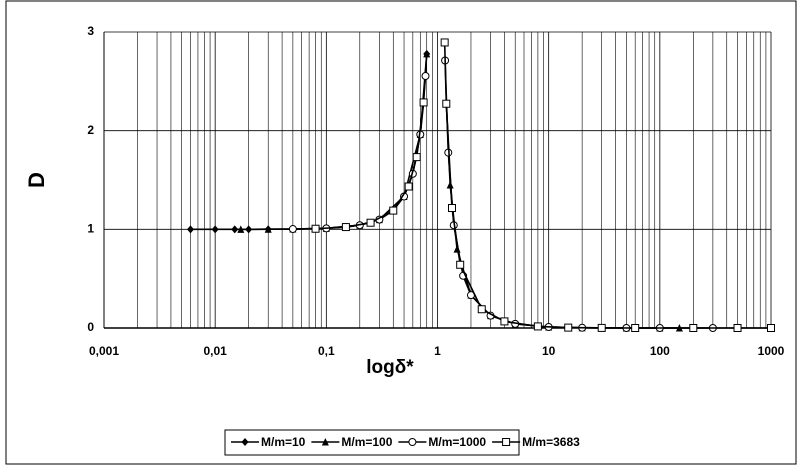 The height and width of the screenshot is (470, 797). I want to click on y-tick-label: 0, so click(90, 327).